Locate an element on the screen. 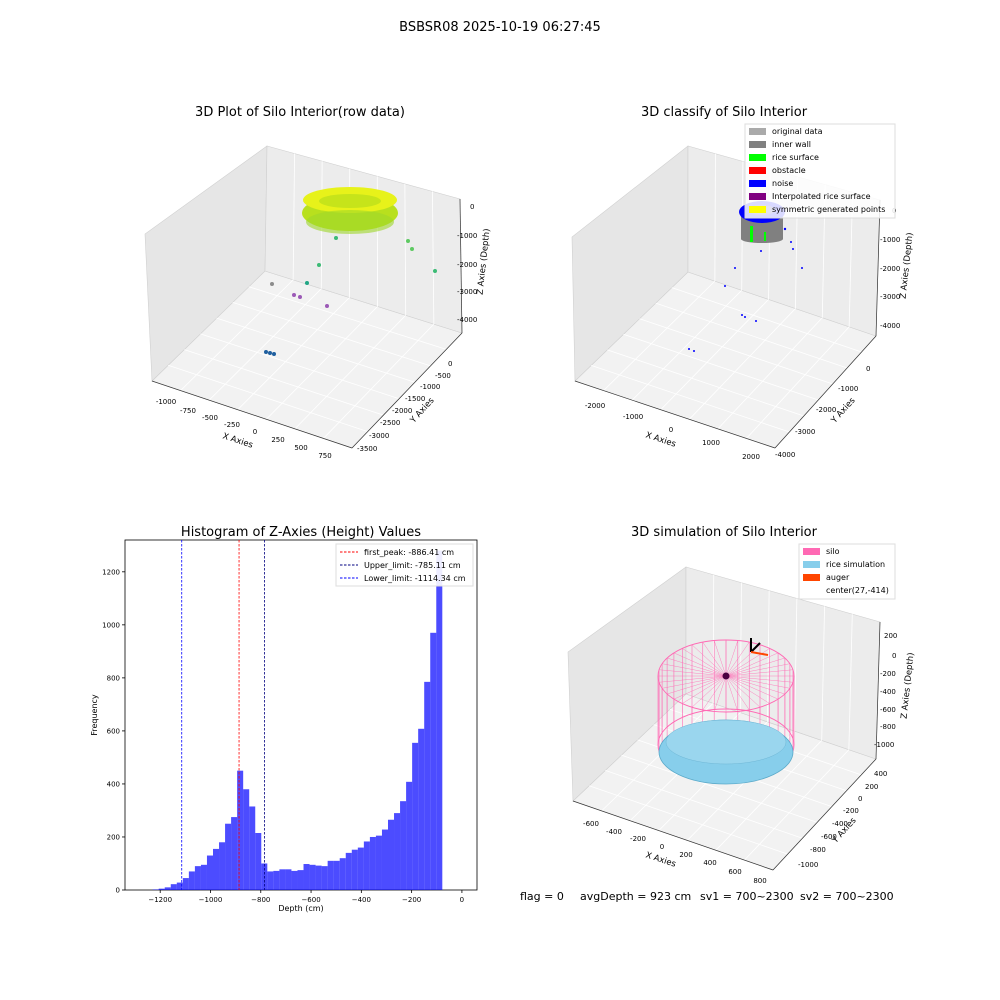 This screenshot has height=1000, width=1000. raw-z-tick: -4000 is located at coordinates (467, 320).